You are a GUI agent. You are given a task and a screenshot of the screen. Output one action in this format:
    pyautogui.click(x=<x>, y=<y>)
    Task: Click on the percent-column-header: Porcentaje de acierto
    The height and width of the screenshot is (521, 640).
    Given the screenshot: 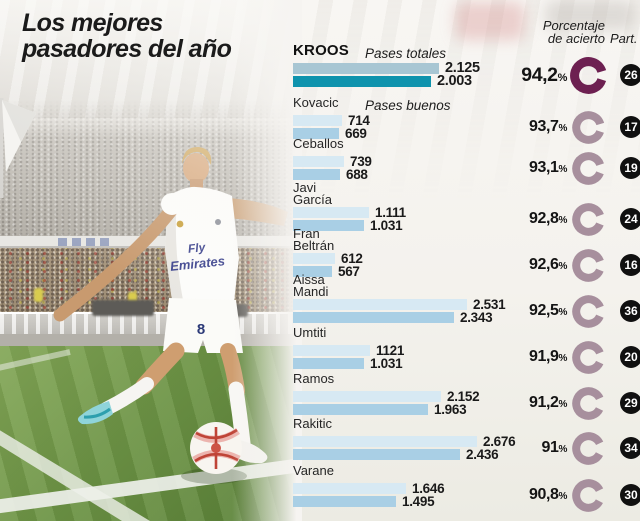 What is the action you would take?
    pyautogui.click(x=546, y=32)
    